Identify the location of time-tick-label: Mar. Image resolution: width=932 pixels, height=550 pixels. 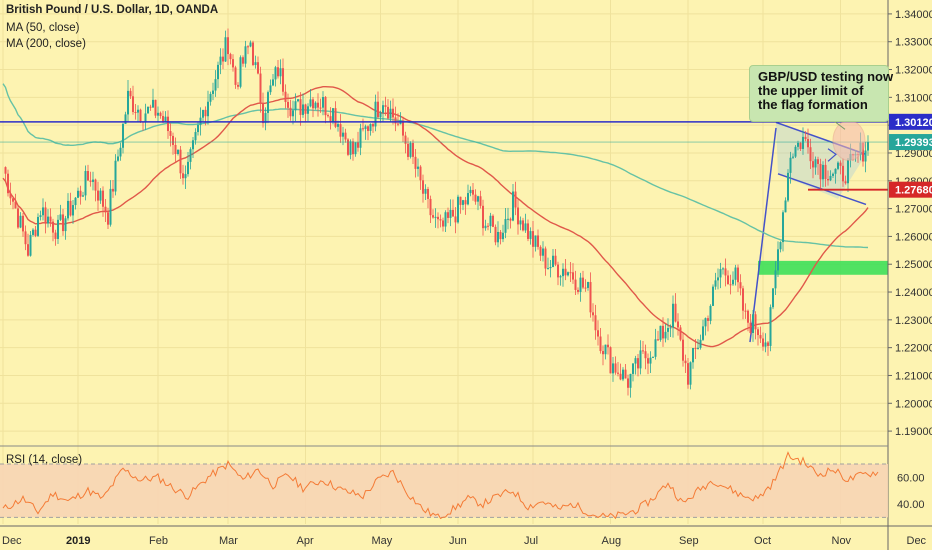
(228, 541).